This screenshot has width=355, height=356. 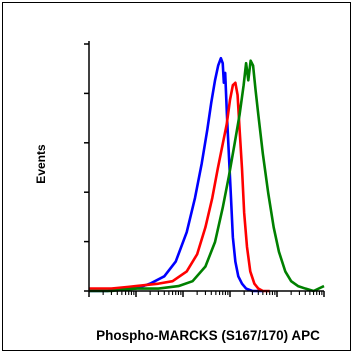 What do you see at coordinates (206, 294) in the screenshot?
I see `x-ticks` at bounding box center [206, 294].